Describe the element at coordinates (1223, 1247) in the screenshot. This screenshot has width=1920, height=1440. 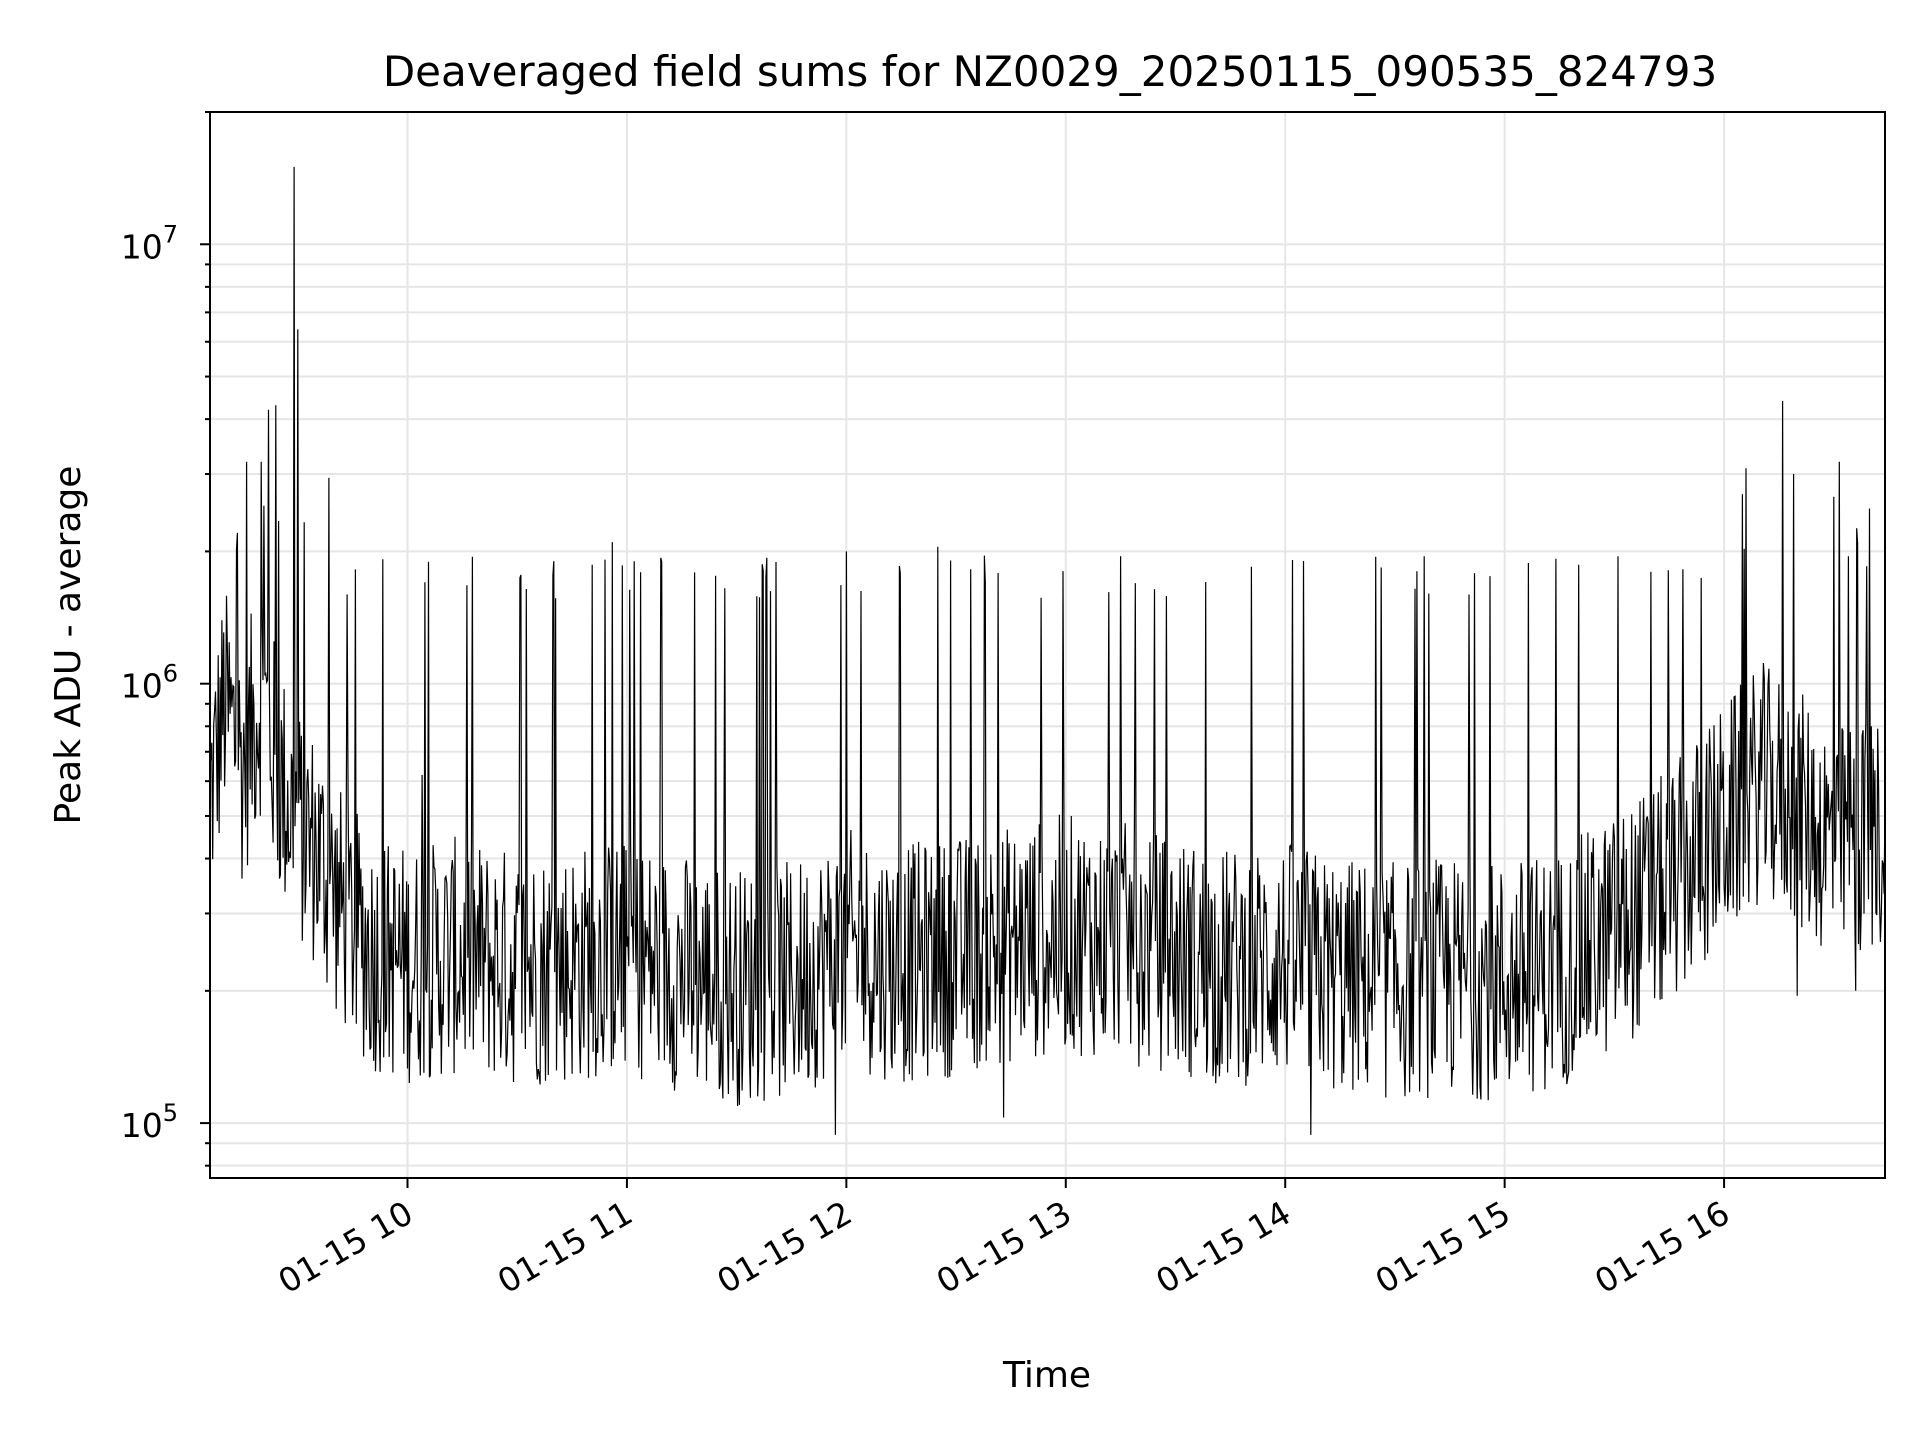
I see `x-tick-label: 01-15 14` at that location.